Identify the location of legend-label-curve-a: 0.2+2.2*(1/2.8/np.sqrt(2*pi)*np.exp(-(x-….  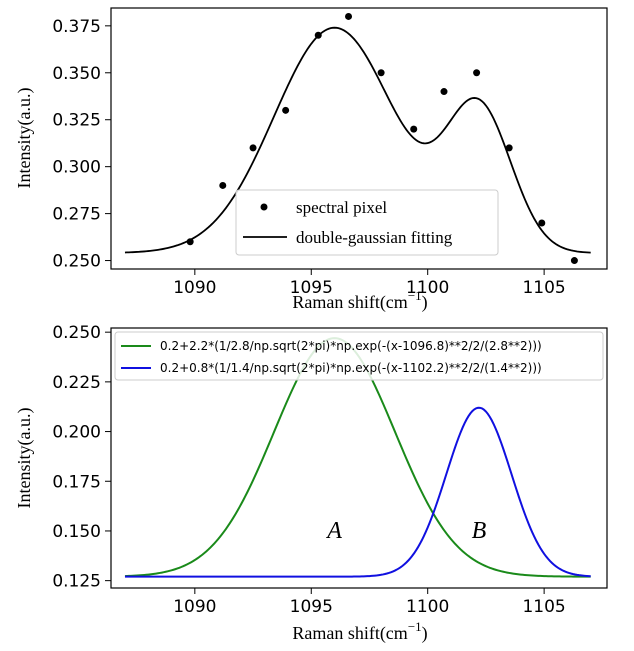
(351, 346).